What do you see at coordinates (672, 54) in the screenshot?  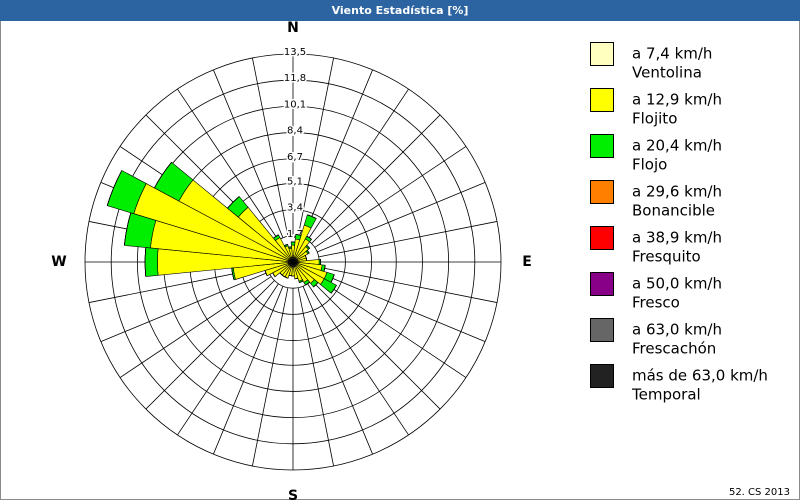 I see `legend-label: a 7,4 km/h` at bounding box center [672, 54].